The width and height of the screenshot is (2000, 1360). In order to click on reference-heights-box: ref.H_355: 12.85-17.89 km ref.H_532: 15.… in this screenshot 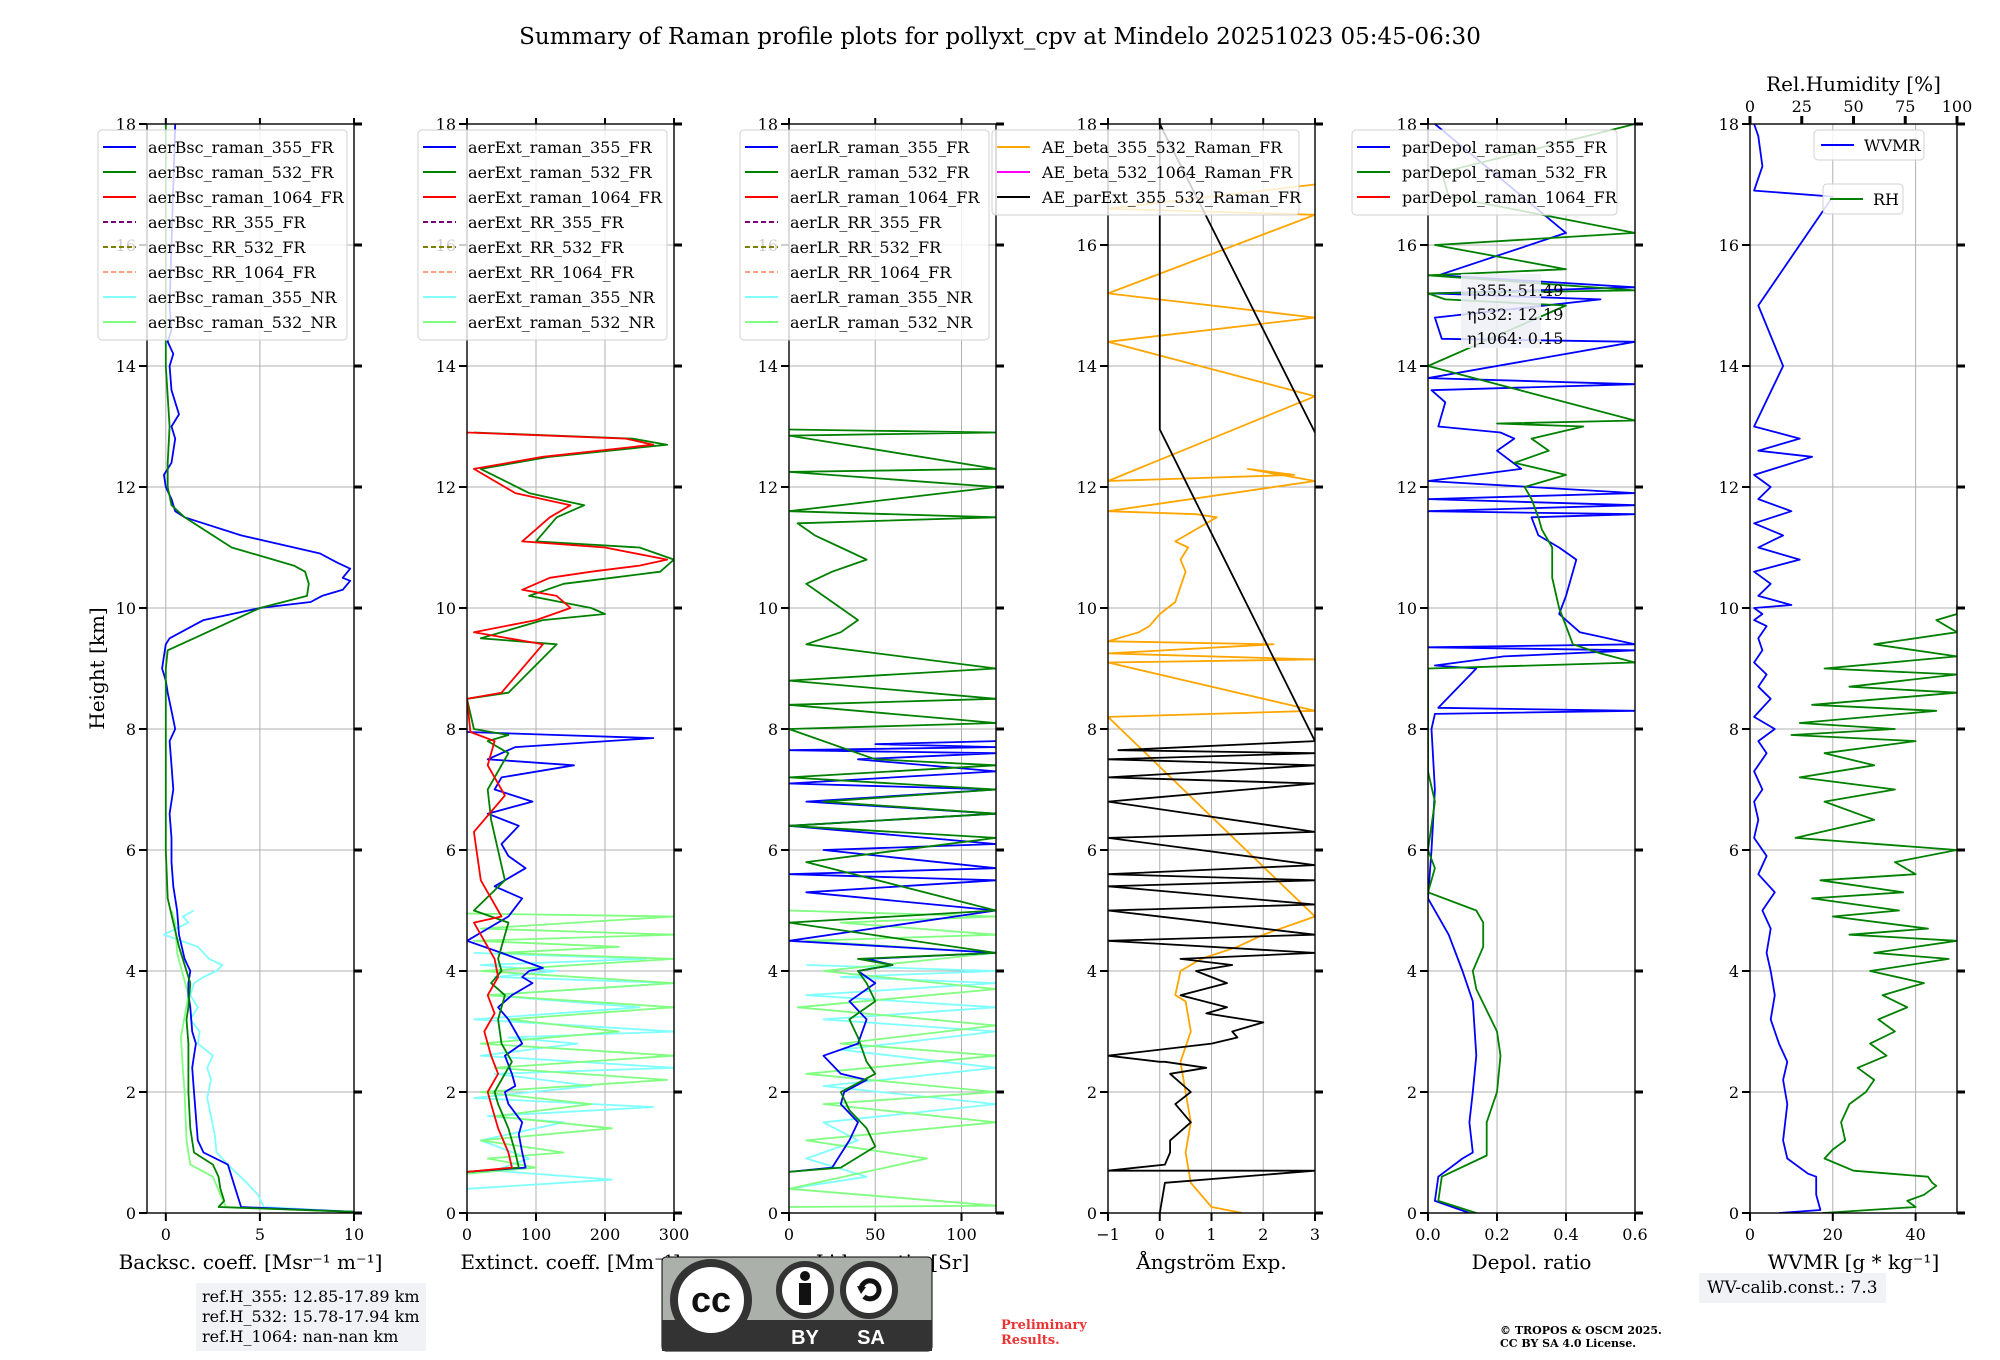, I will do `click(311, 1317)`.